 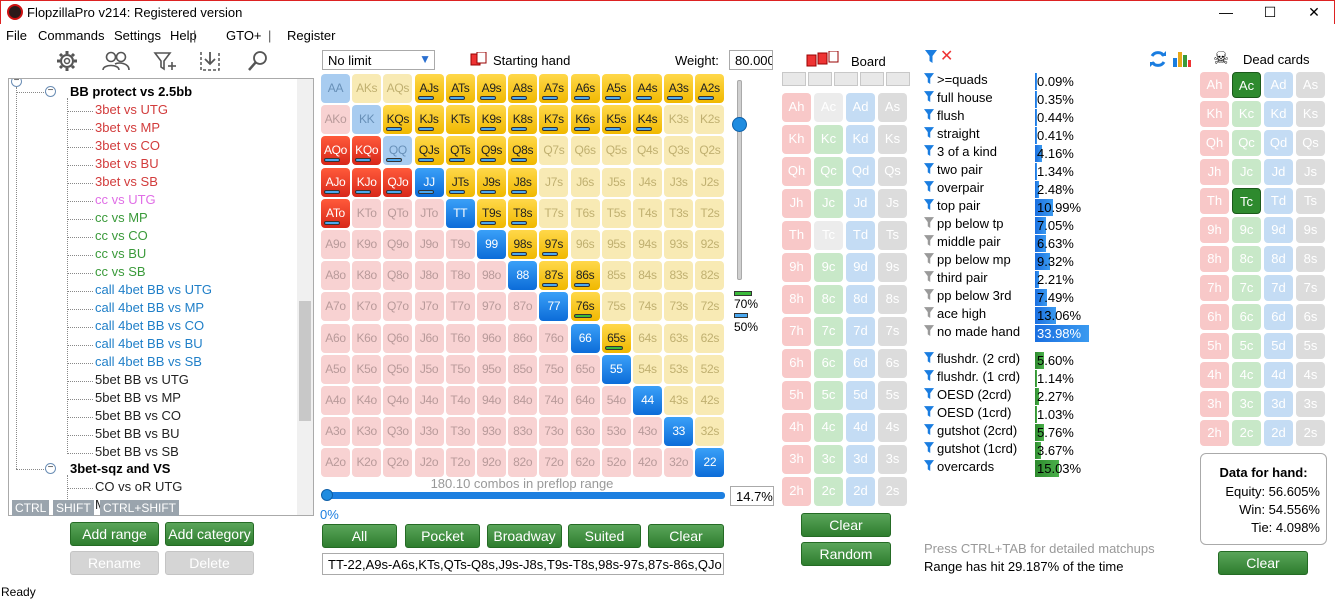 I want to click on dead-card-9h: 9h, so click(x=1214, y=230).